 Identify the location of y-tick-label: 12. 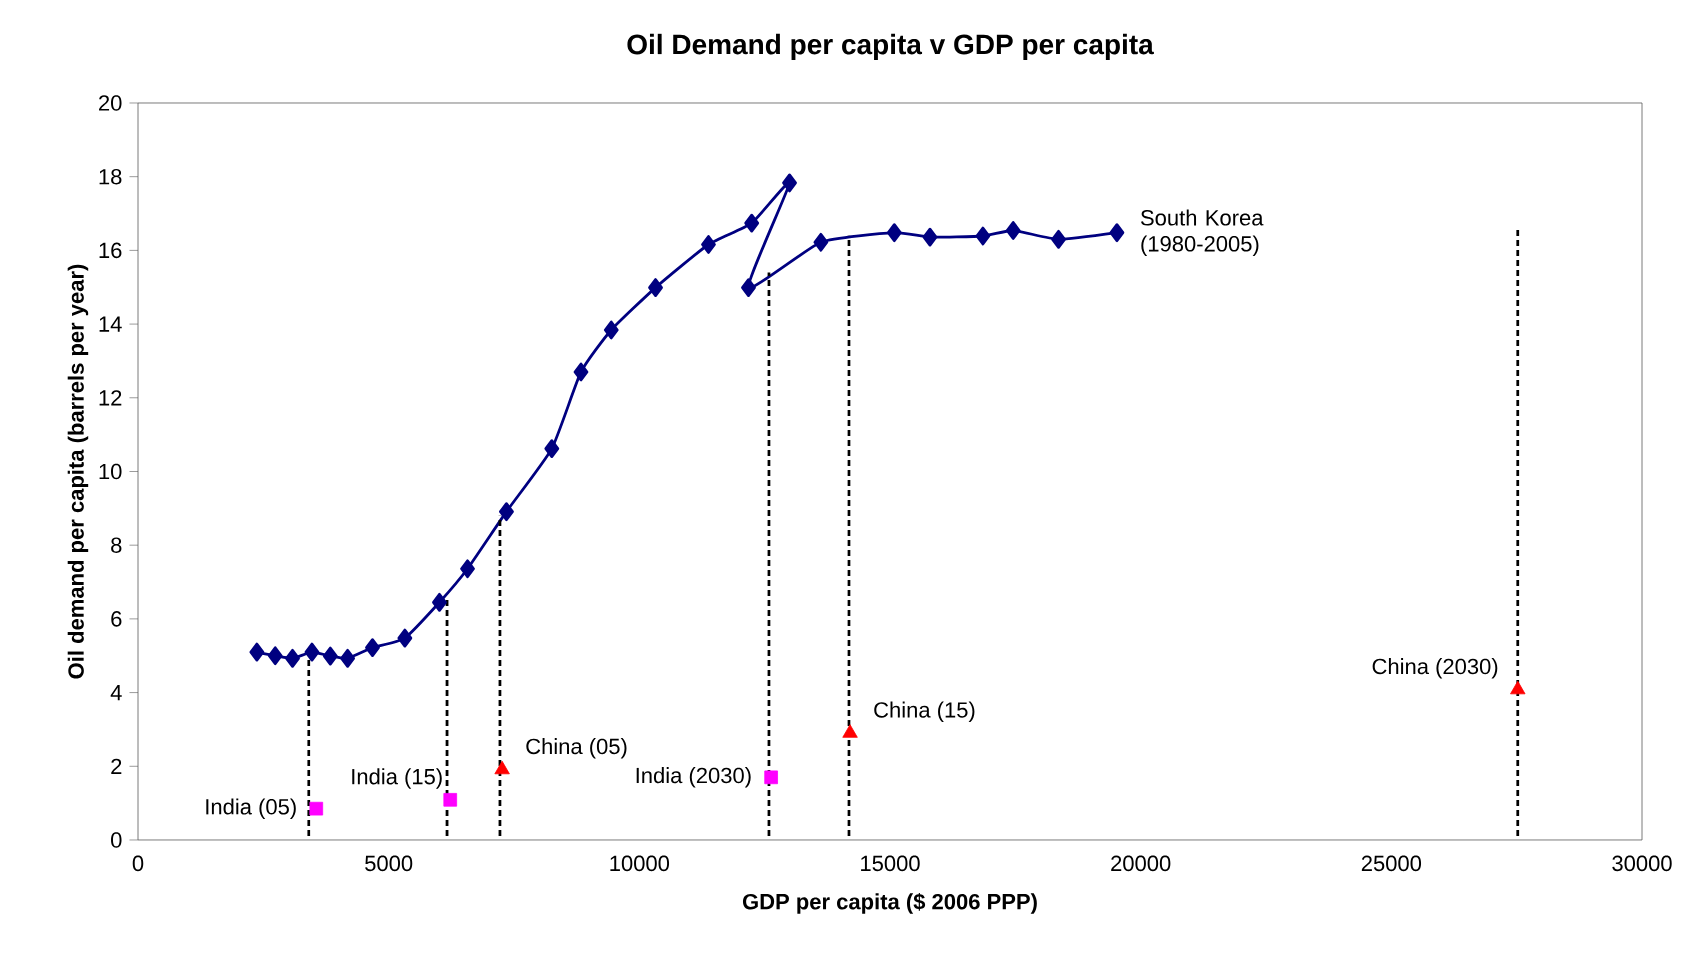
(110, 398).